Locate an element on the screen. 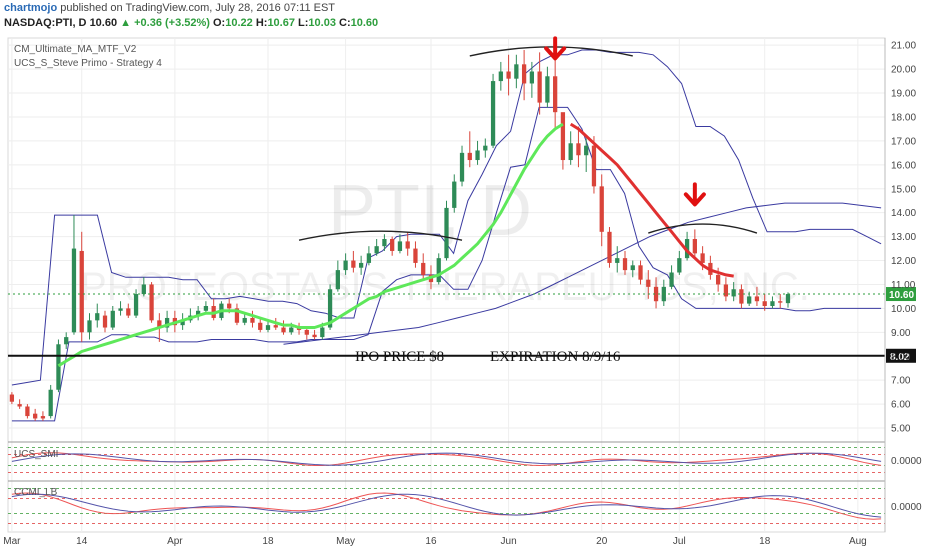 The image size is (932, 550). y-tick-label: 6.00 is located at coordinates (901, 405).